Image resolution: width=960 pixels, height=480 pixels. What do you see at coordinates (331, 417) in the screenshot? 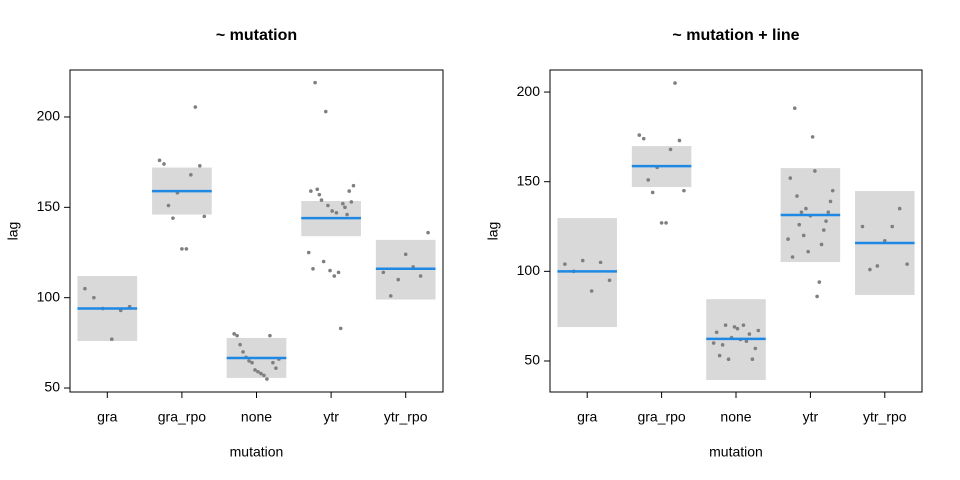
I see `x-tick-label: ytr` at bounding box center [331, 417].